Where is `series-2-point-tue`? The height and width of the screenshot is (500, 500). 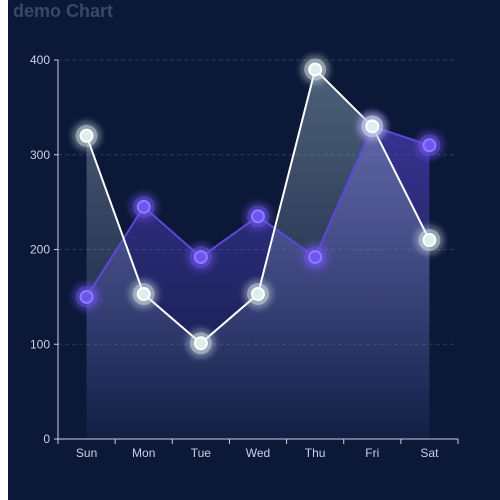 series-2-point-tue is located at coordinates (200, 343).